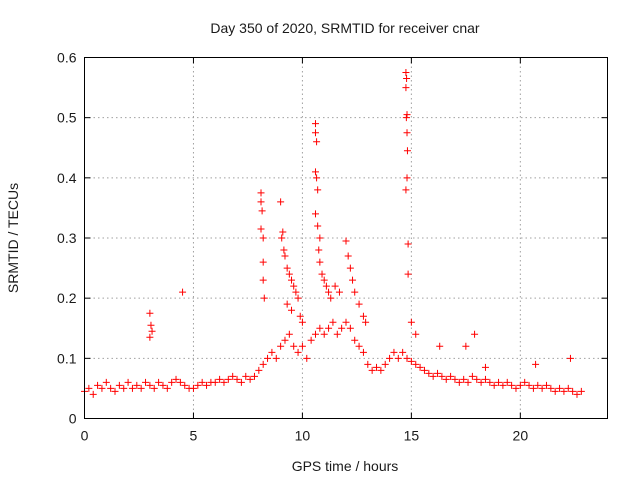 The width and height of the screenshot is (640, 480). What do you see at coordinates (412, 436) in the screenshot?
I see `x-tick-label: 15` at bounding box center [412, 436].